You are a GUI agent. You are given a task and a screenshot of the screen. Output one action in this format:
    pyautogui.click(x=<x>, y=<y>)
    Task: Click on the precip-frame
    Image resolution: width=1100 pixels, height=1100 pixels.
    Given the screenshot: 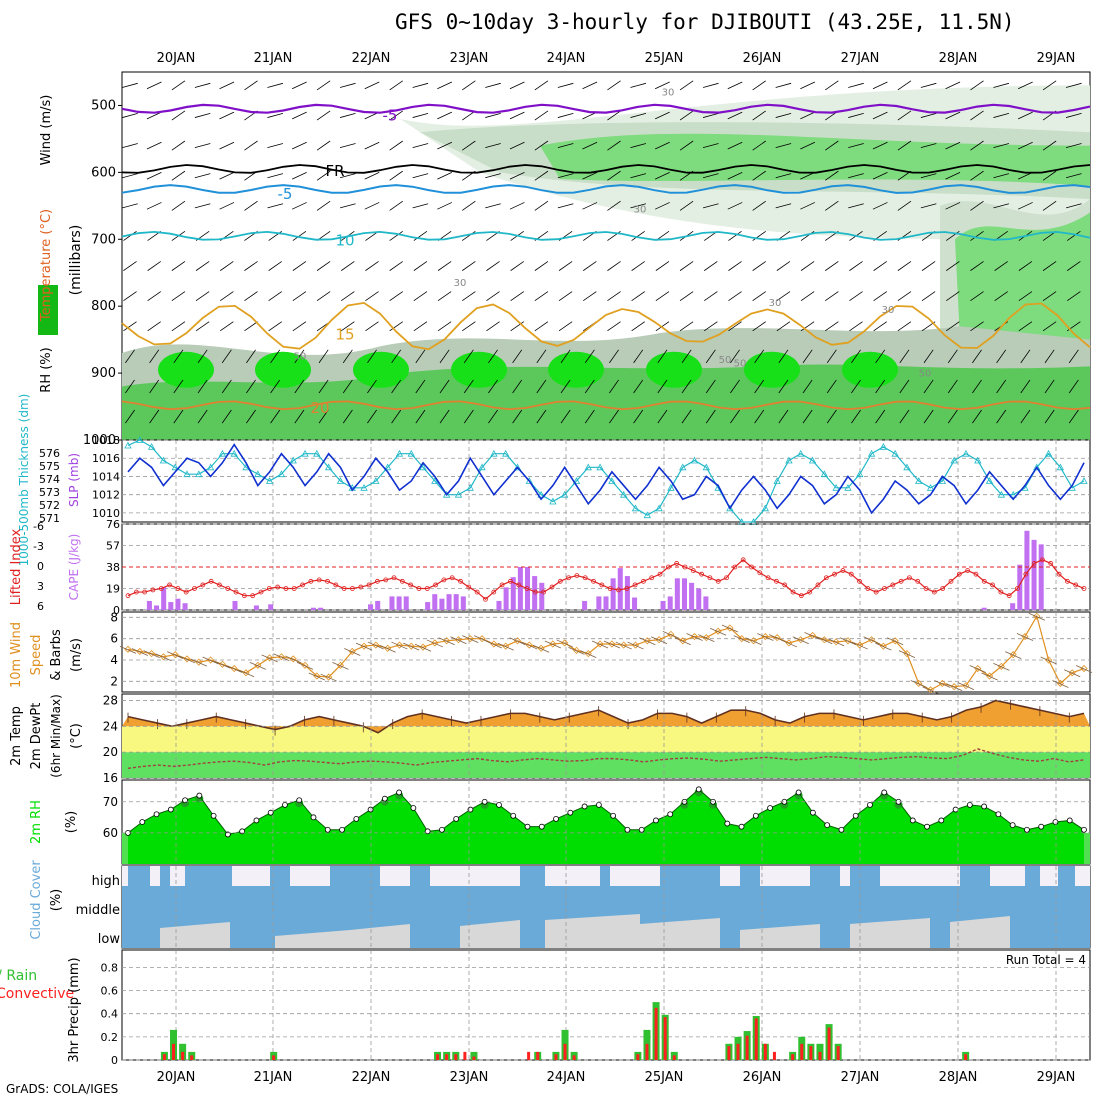 What is the action you would take?
    pyautogui.click(x=606, y=1005)
    